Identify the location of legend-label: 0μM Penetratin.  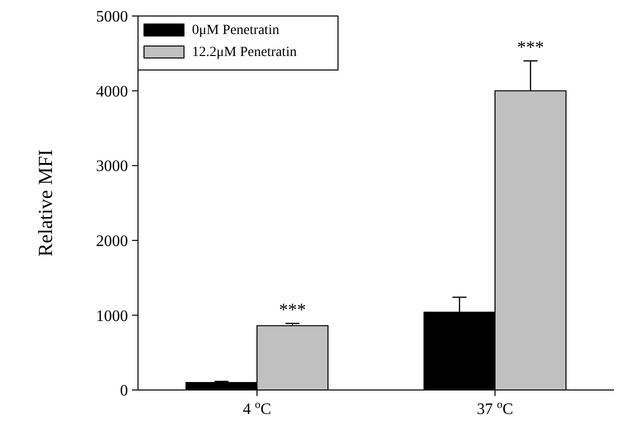
(236, 30).